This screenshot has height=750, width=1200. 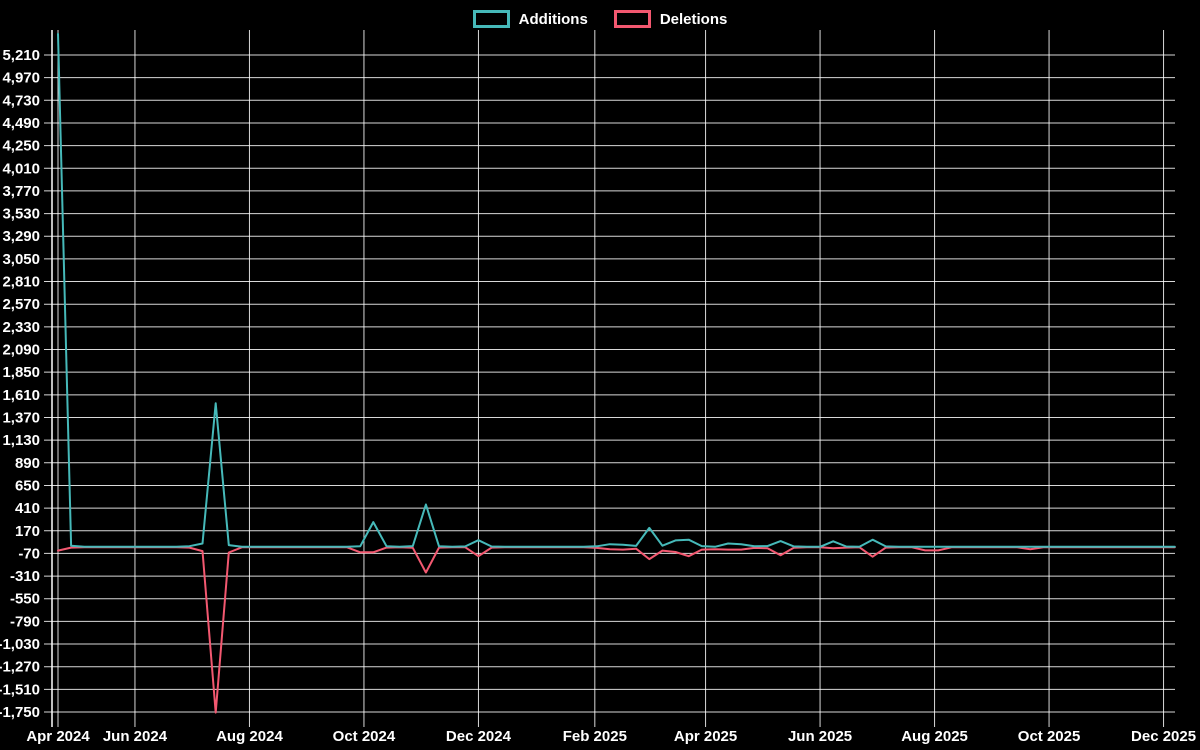 What do you see at coordinates (1163, 736) in the screenshot?
I see `x-tick-label: Dec 2025` at bounding box center [1163, 736].